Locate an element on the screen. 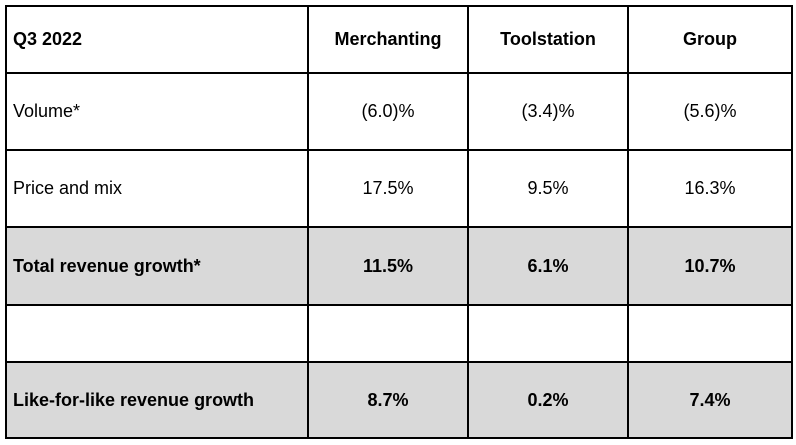 The image size is (796, 445). toolstation-value: 0.2% is located at coordinates (548, 400).